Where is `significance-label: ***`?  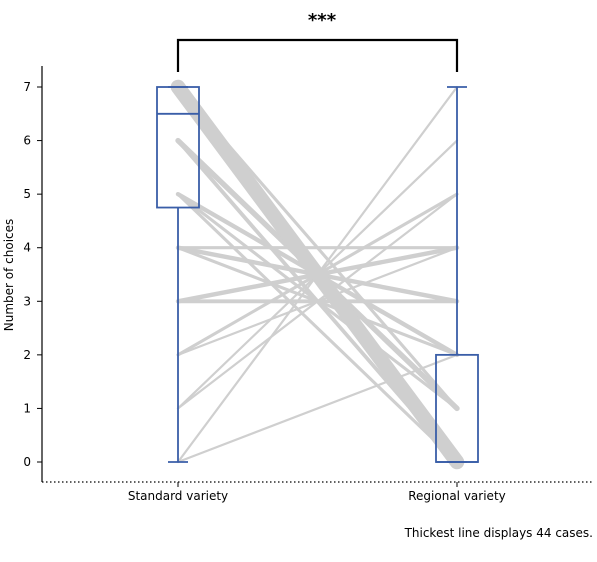
significance-label: *** is located at coordinates (322, 20).